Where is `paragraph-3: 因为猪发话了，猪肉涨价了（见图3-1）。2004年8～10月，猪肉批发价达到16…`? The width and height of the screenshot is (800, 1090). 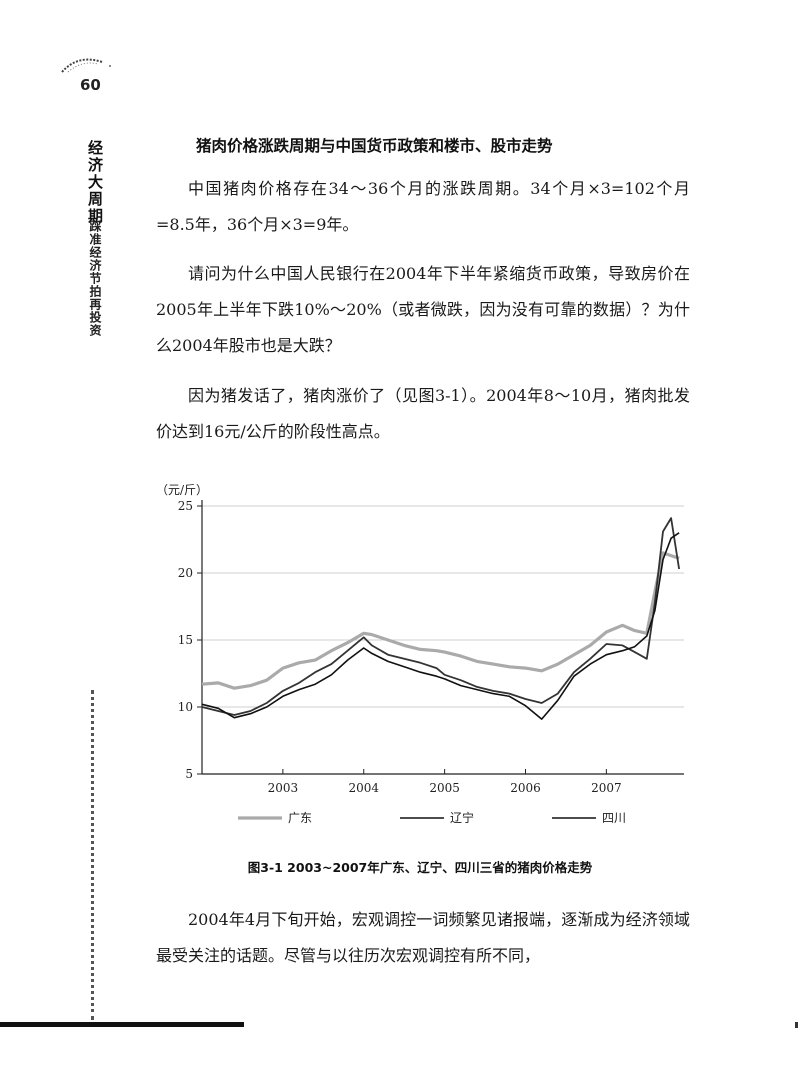 paragraph-3: 因为猪发话了，猪肉涨价了（见图3-1）。2004年8～10月，猪肉批发价达到16… is located at coordinates (423, 413).